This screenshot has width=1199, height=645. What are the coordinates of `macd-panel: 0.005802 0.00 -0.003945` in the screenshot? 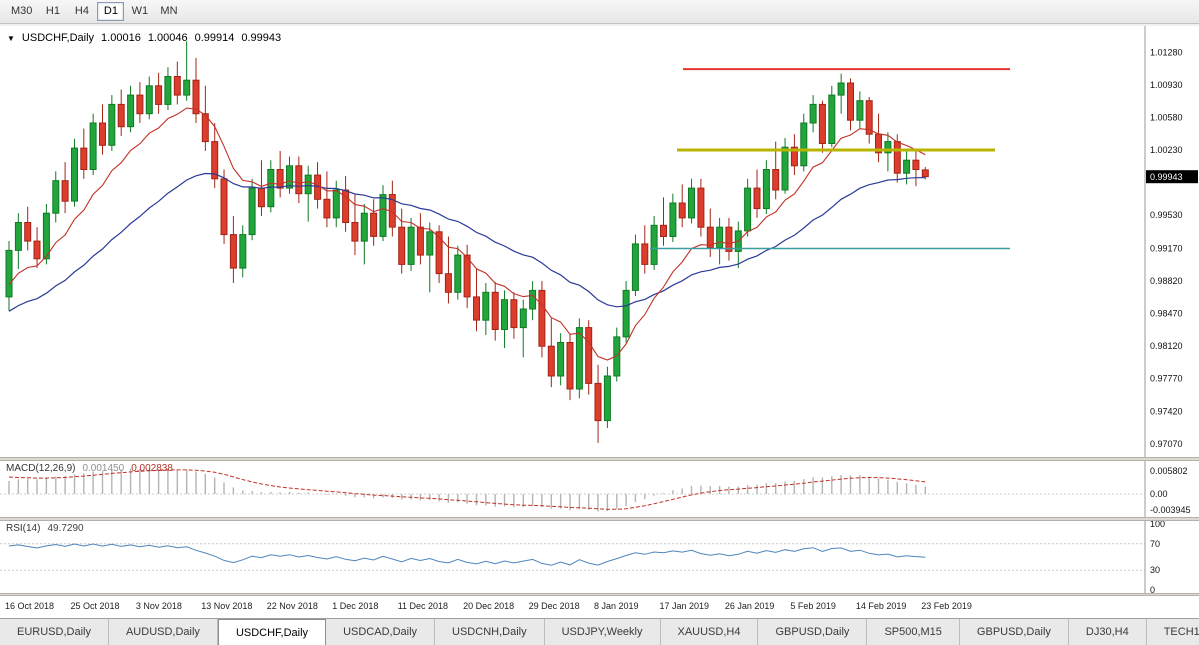 It's located at (599, 489).